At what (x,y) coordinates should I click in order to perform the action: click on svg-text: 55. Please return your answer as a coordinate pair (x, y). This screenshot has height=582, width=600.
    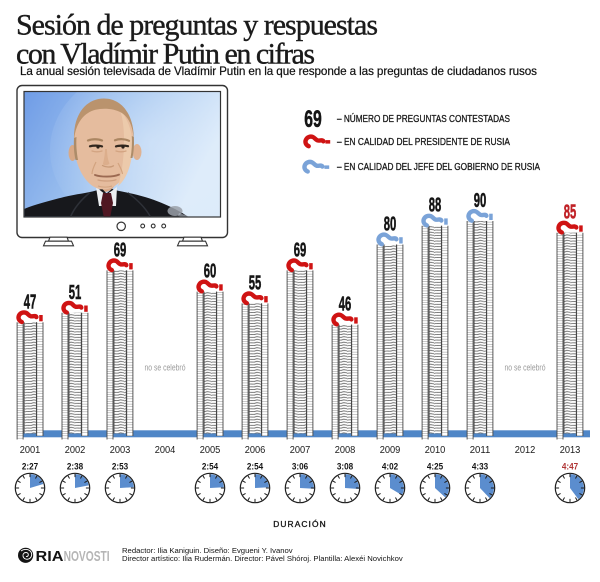
    Looking at the image, I should click on (255, 283).